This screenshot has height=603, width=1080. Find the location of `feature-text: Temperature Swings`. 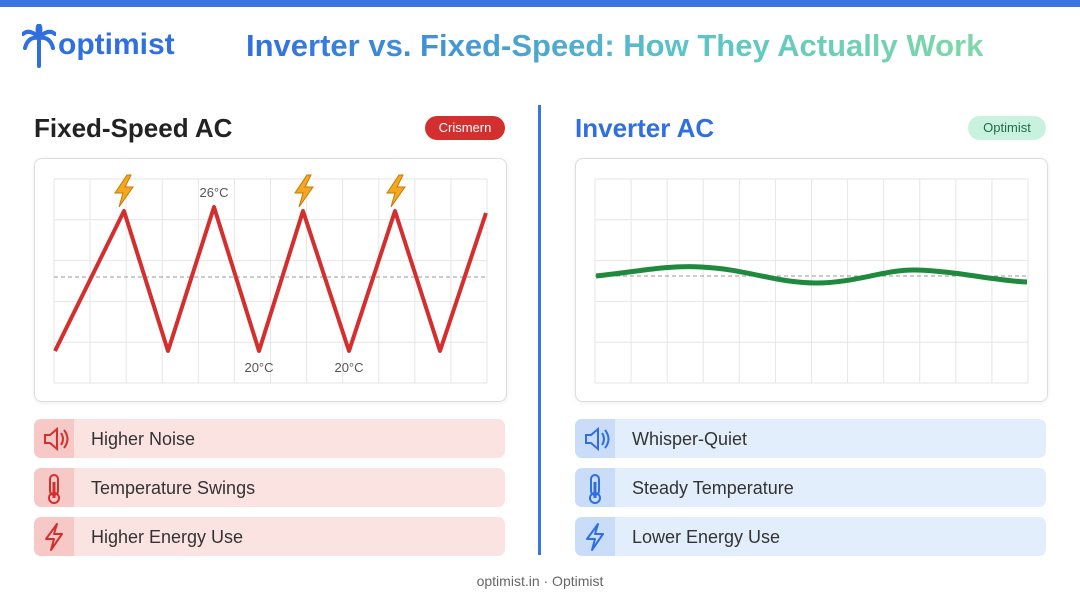

feature-text: Temperature Swings is located at coordinates (173, 488).